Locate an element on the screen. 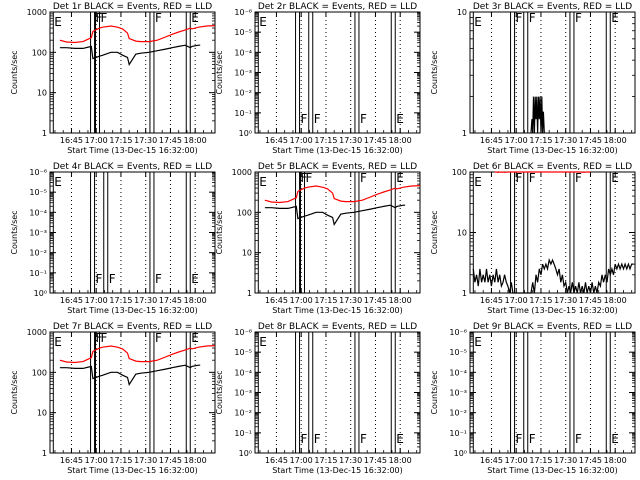  panel-title: Det 7r BLACK = Events, RED = LLD is located at coordinates (132, 327).